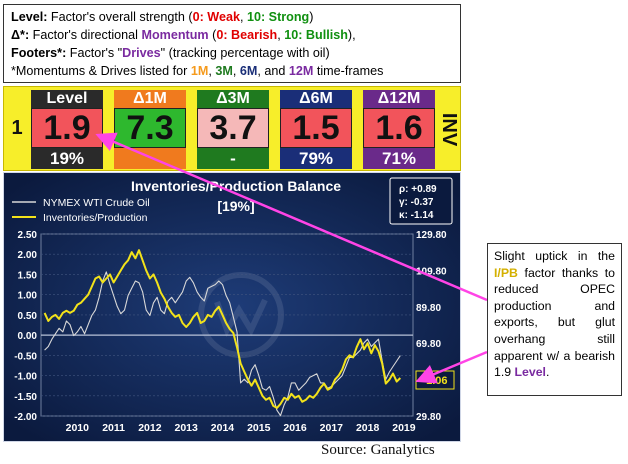  What do you see at coordinates (25, 356) in the screenshot?
I see `left-tick-label: -0.50` at bounding box center [25, 356].